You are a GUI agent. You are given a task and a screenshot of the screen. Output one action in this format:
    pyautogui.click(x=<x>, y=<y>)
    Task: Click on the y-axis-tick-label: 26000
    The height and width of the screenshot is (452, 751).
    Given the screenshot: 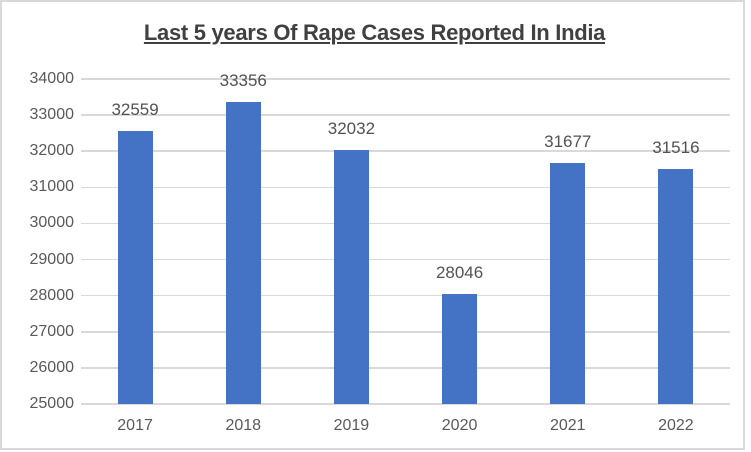 What is the action you would take?
    pyautogui.click(x=52, y=367)
    